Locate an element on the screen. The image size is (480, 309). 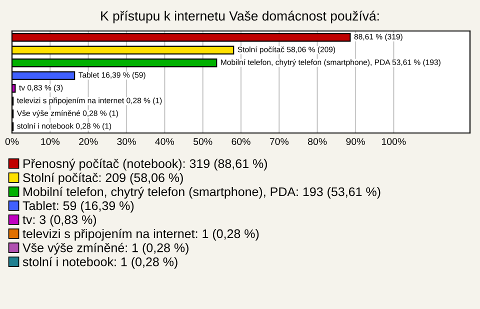
x-tick-label: 60% is located at coordinates (241, 141).